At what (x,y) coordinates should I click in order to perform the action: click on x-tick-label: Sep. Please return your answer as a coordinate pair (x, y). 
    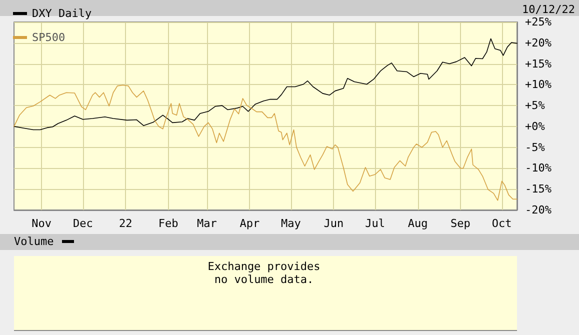
    Looking at the image, I should click on (460, 223).